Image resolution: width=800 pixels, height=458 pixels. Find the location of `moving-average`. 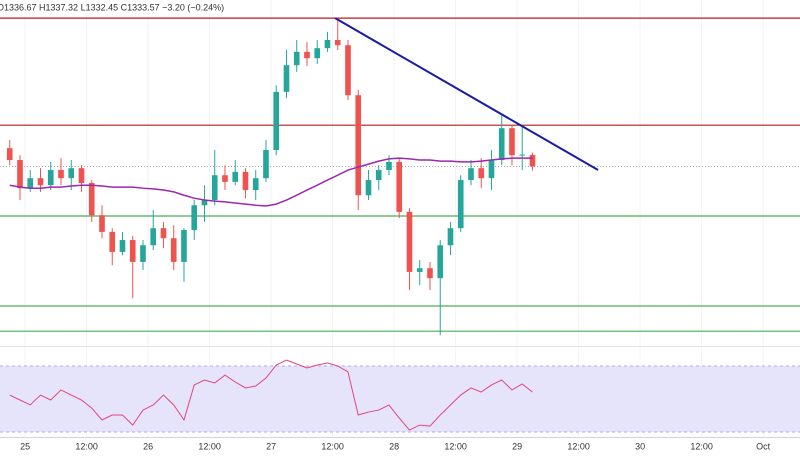

moving-average is located at coordinates (271, 182).